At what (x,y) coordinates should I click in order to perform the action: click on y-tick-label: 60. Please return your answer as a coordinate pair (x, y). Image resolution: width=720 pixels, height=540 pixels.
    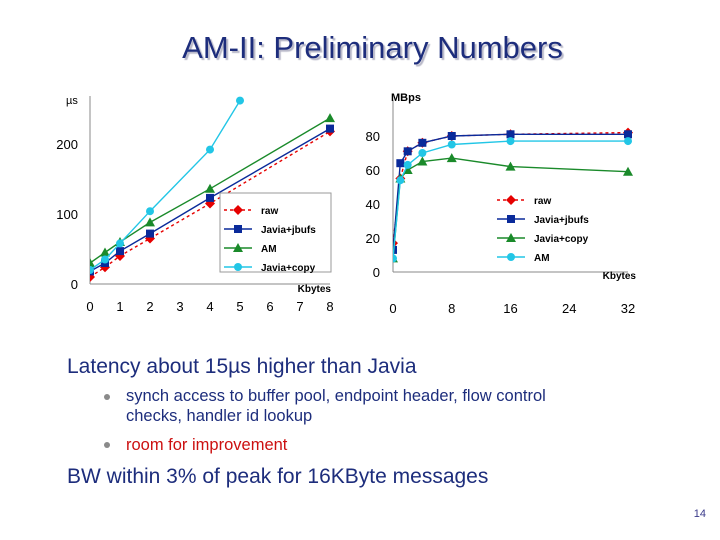
    Looking at the image, I should click on (373, 170).